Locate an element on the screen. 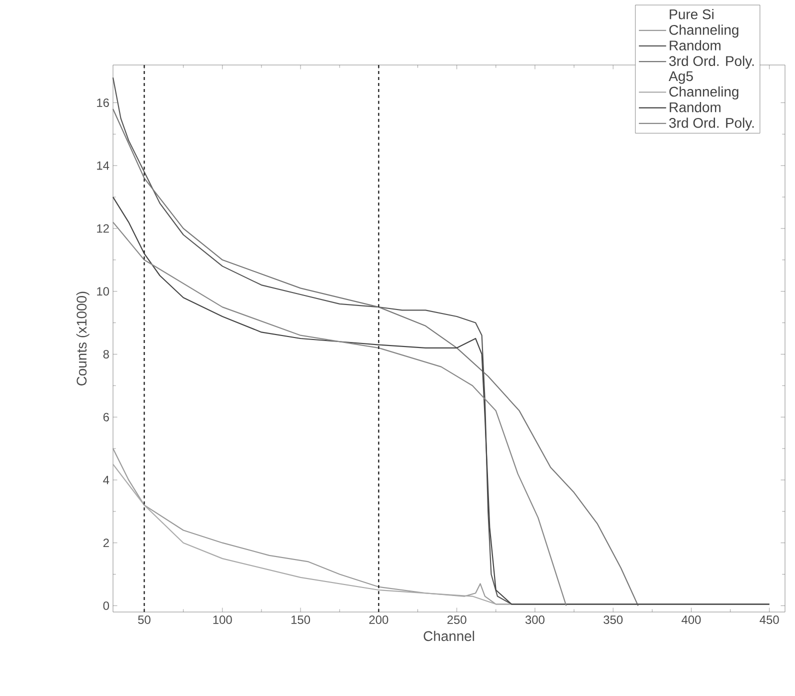 This screenshot has width=795, height=696. y-tick-label: 6 is located at coordinates (106, 417).